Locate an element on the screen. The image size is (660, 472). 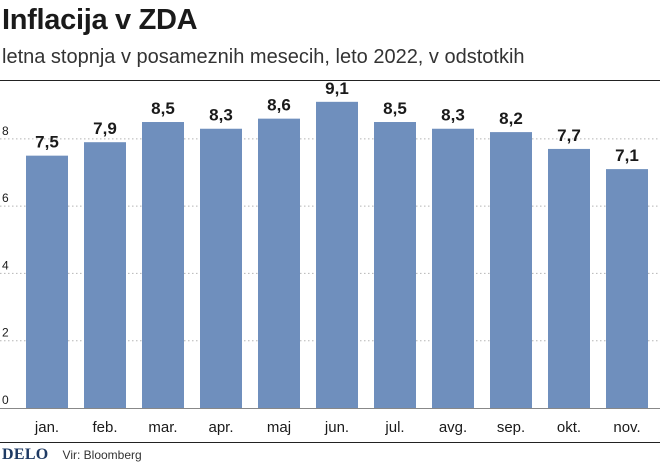
x-tick-label: mar. is located at coordinates (162, 427).